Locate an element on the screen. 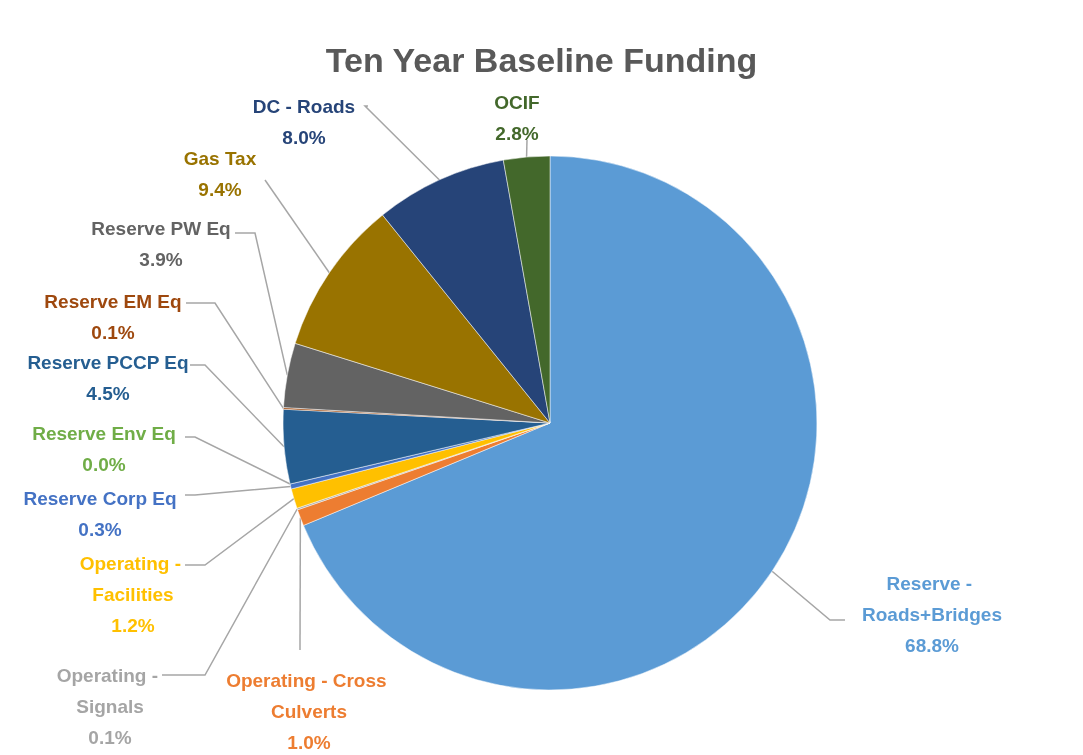 This screenshot has height=755, width=1083. data-label: 4.5% is located at coordinates (108, 393).